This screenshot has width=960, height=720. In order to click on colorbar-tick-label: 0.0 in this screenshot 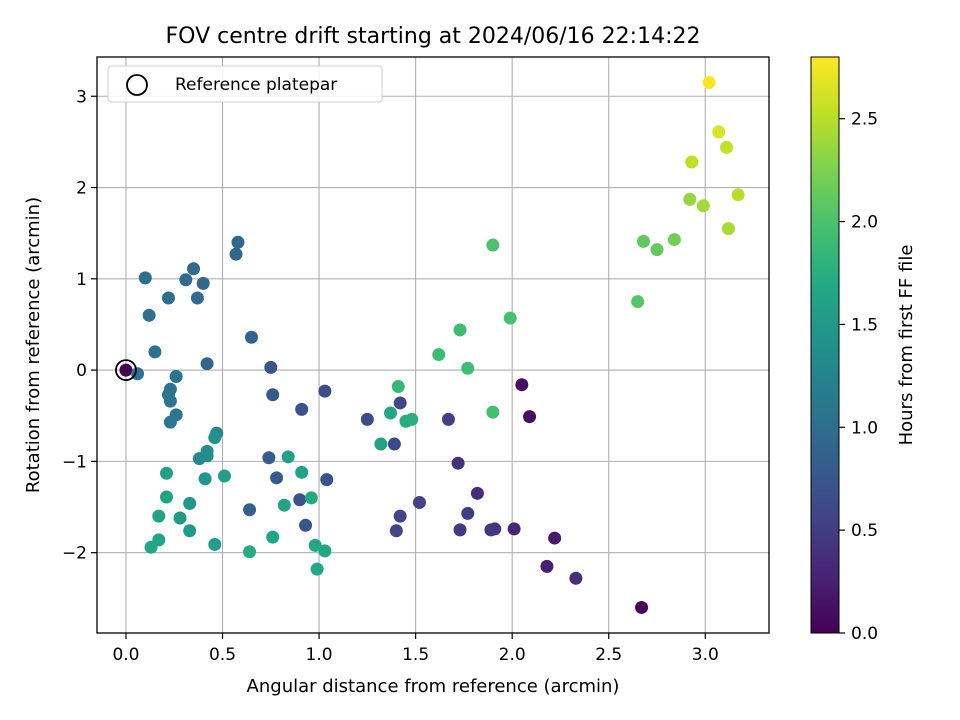, I will do `click(864, 634)`.